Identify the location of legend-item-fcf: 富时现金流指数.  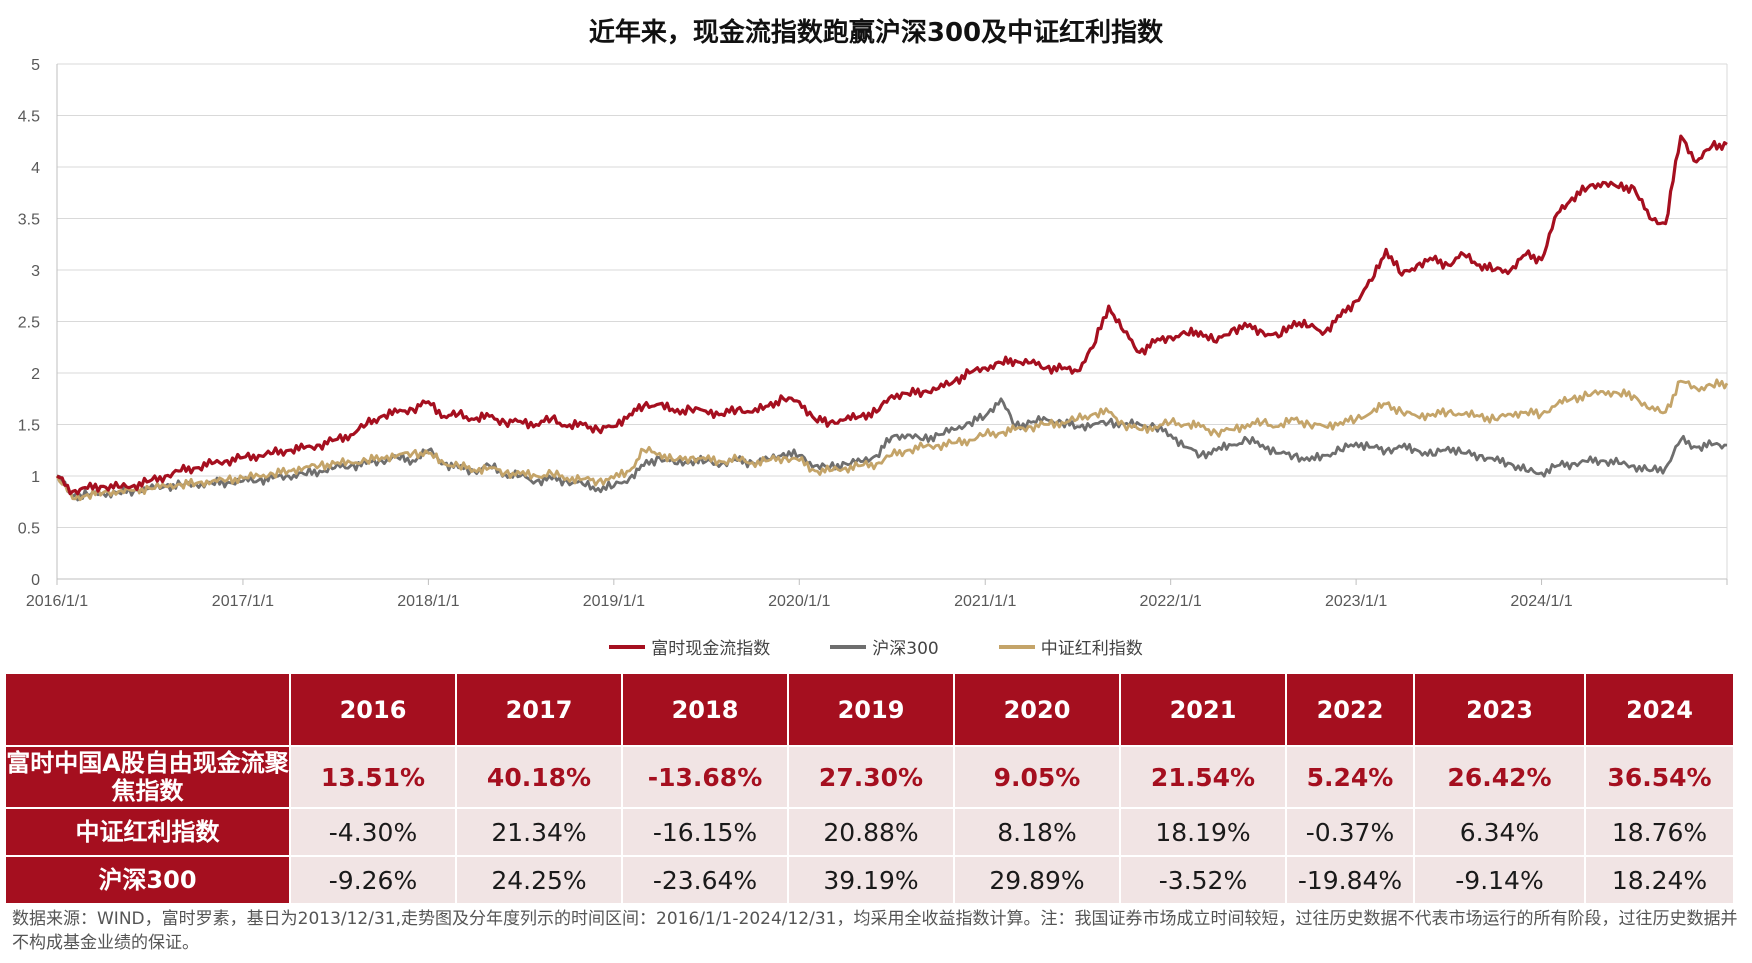
(689, 646).